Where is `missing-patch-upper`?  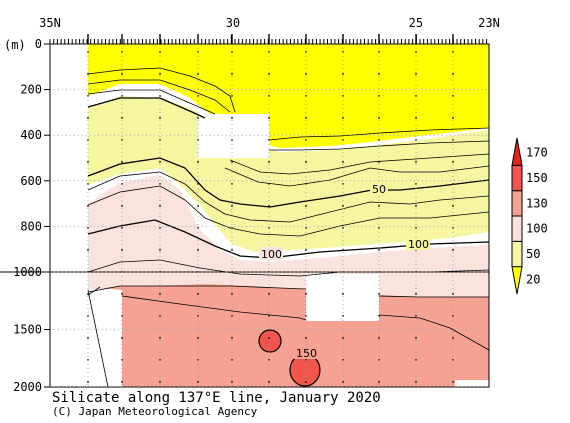
missing-patch-upper is located at coordinates (233, 136).